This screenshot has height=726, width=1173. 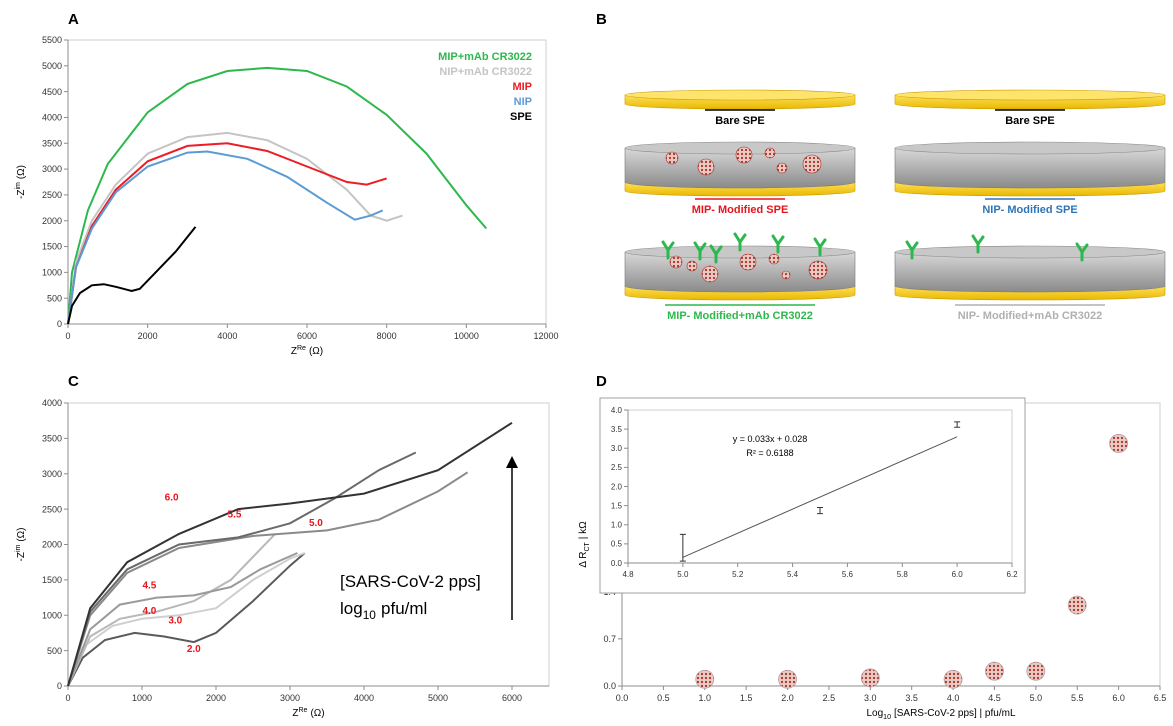 I want to click on electrode-base, so click(x=740, y=99).